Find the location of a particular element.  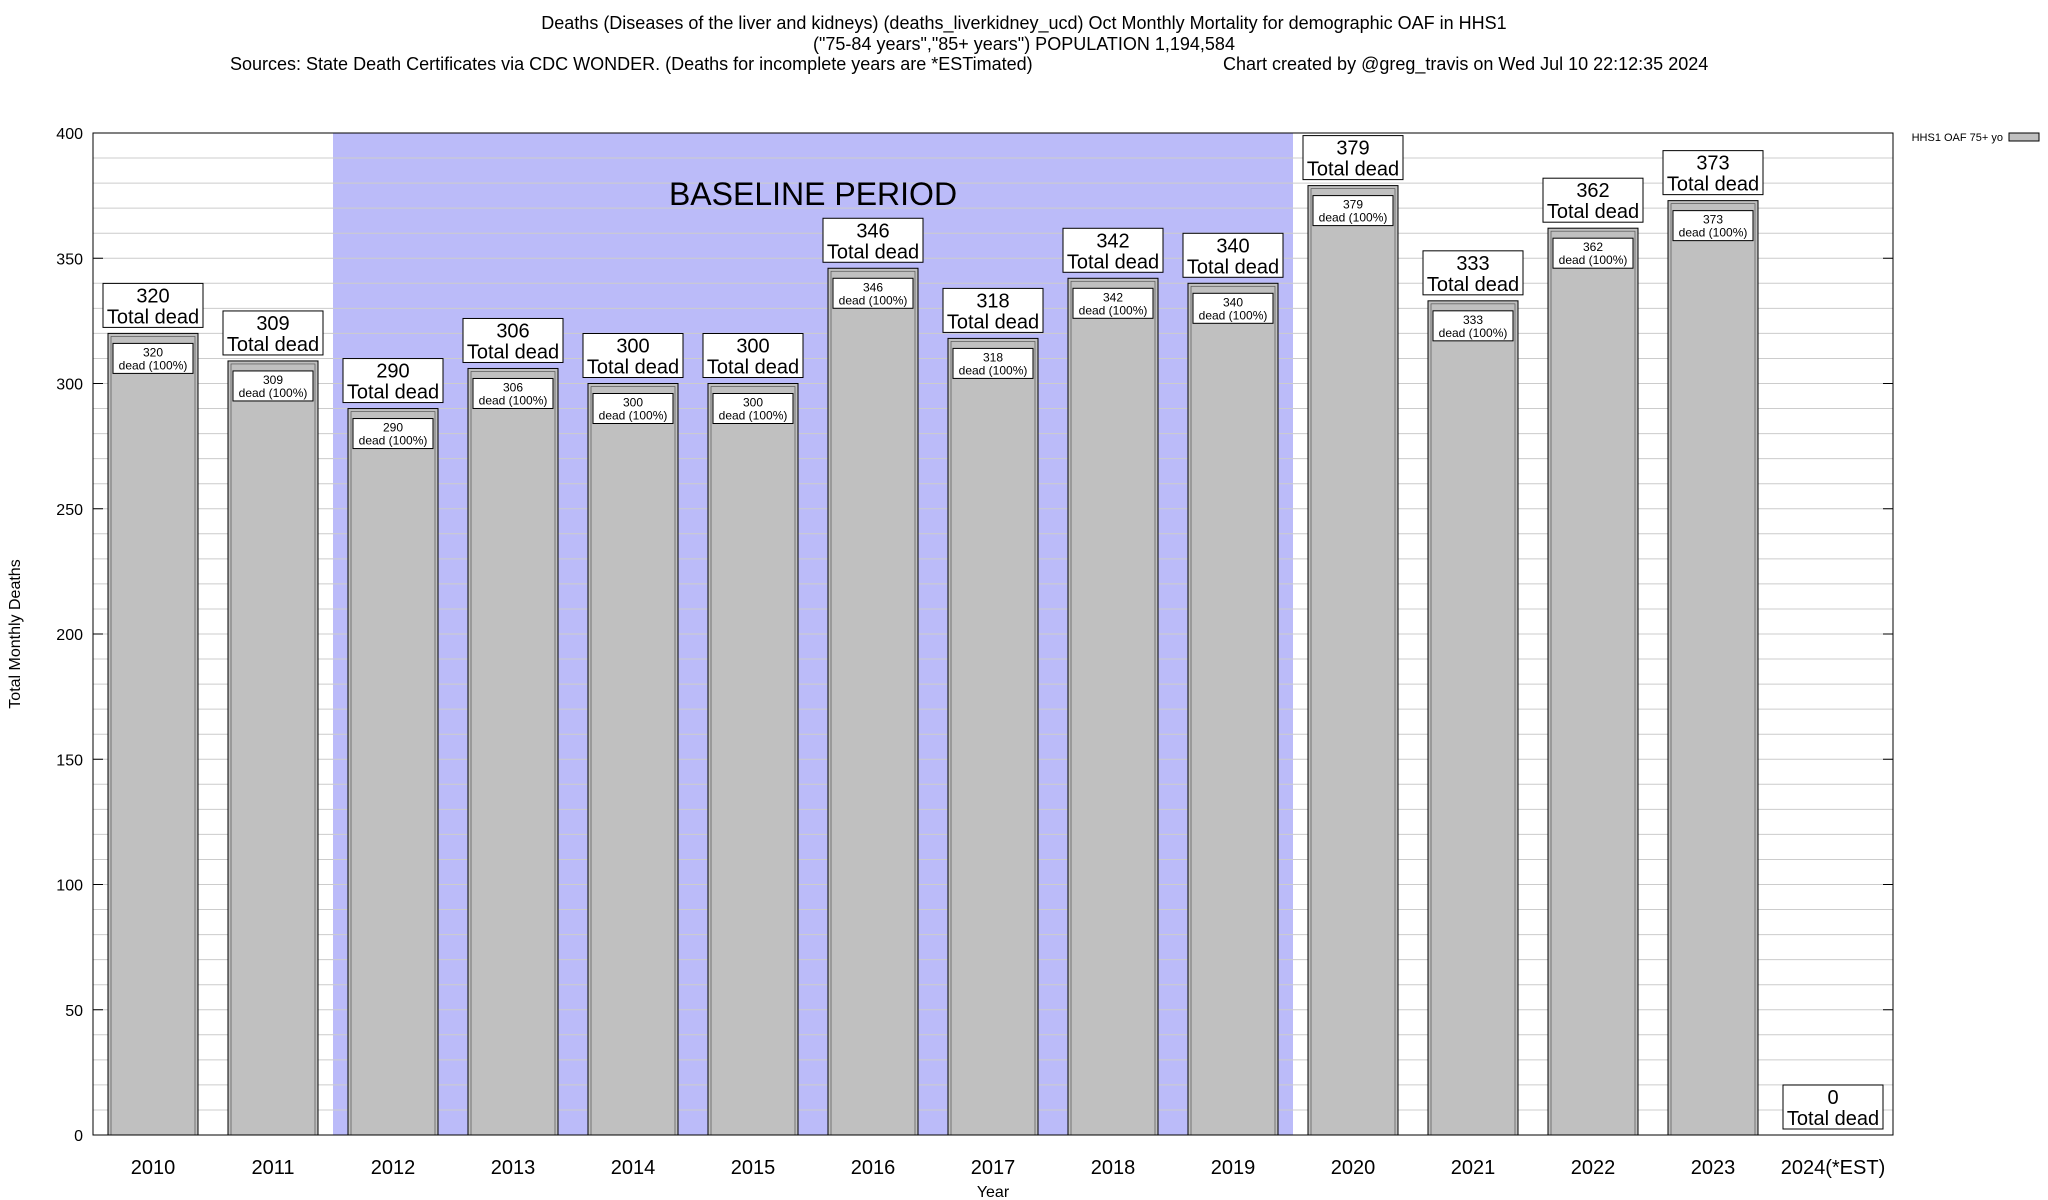

total-value-label: 333 is located at coordinates (1472, 264).